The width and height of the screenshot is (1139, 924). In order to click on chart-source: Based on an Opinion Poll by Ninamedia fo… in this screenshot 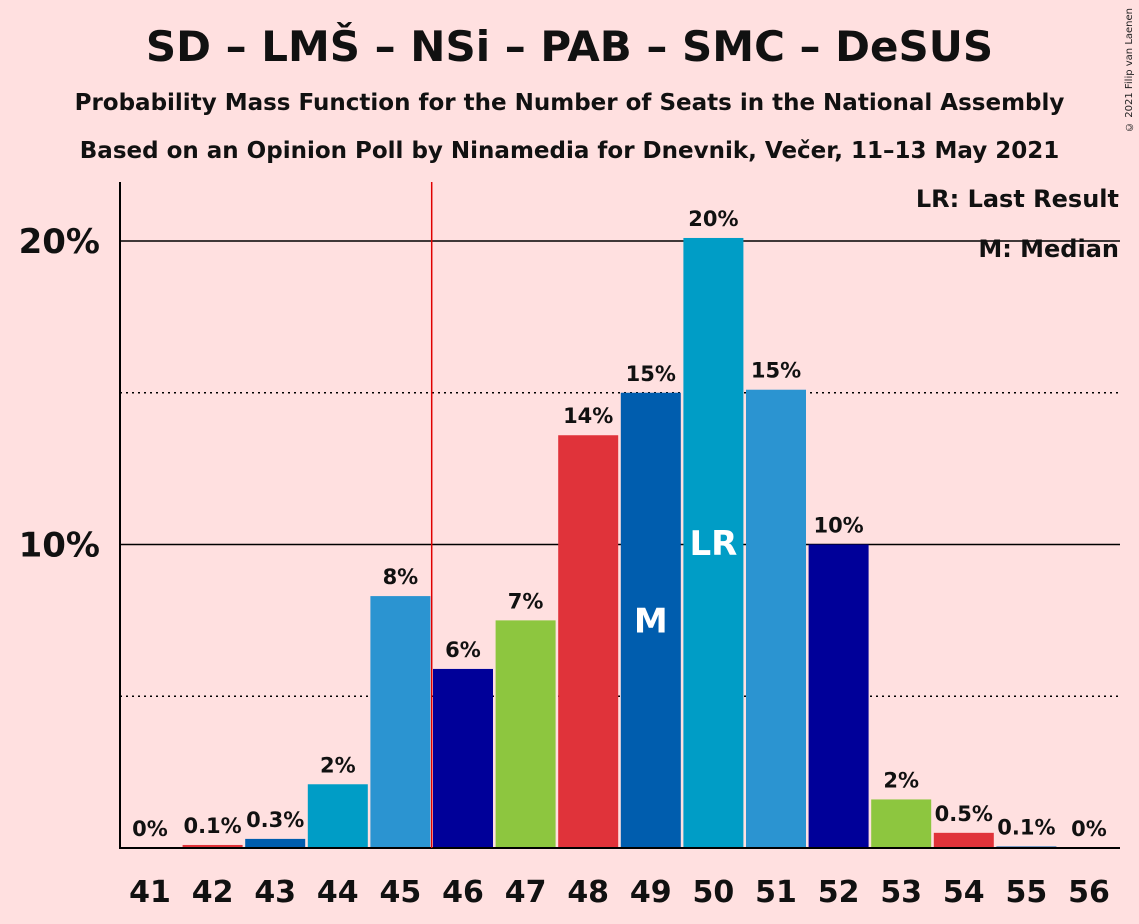, I will do `click(569, 151)`.